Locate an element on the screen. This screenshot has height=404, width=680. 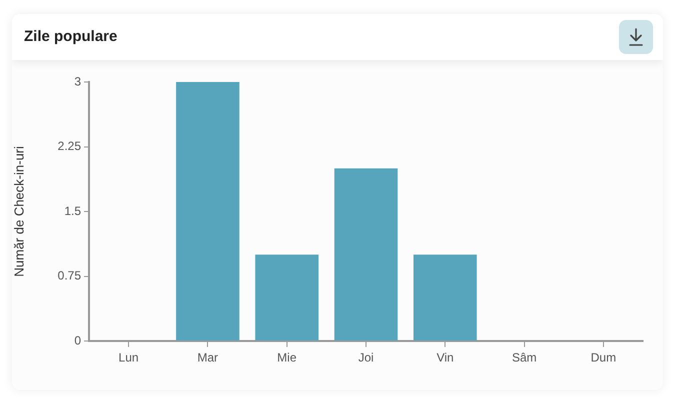
x-tick-label: Dum is located at coordinates (603, 357).